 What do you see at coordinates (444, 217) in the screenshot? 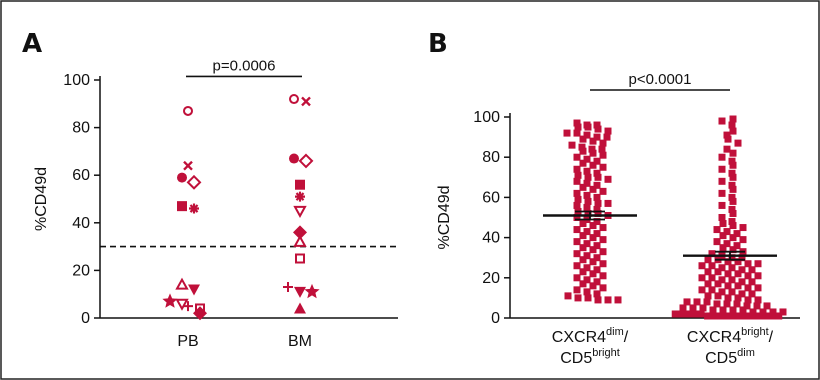
I see `panel-b-y-axis-title: %CD49d` at bounding box center [444, 217].